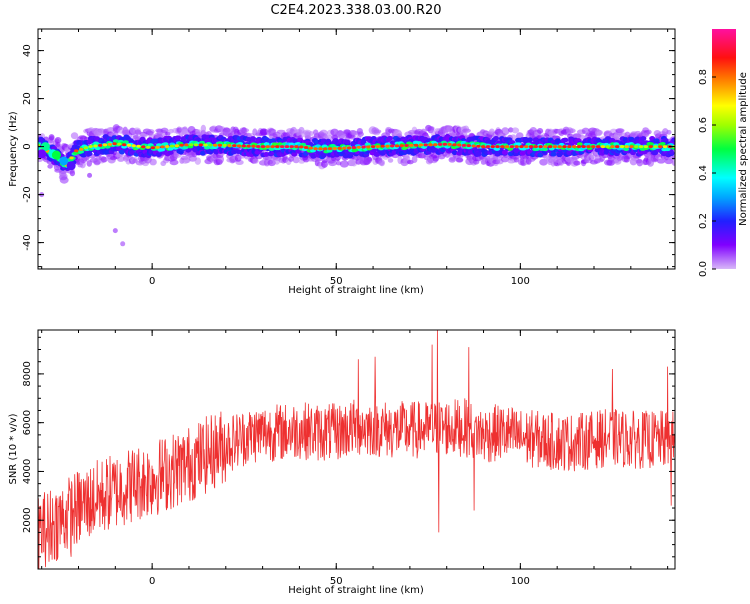 Image resolution: width=750 pixels, height=604 pixels. I want to click on colorbar-label: Normalized spectral amplitude, so click(743, 149).